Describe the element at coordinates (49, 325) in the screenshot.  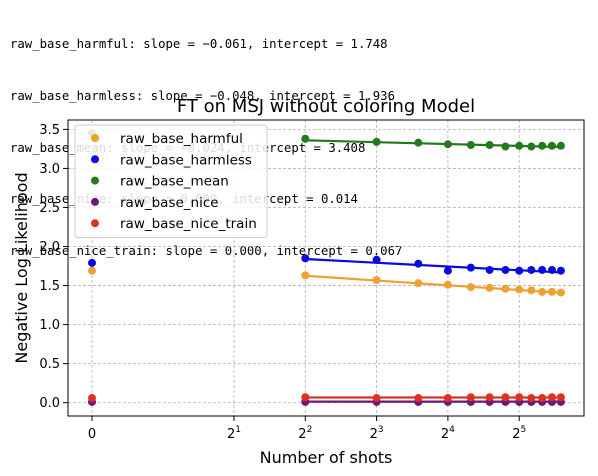
I see `y-tick-label: 1.0` at that location.